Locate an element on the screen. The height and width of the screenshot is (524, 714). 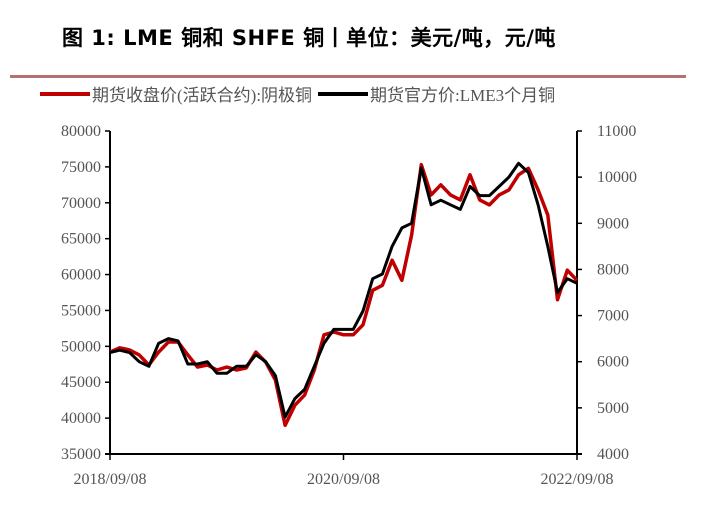
title-divider is located at coordinates (348, 76).